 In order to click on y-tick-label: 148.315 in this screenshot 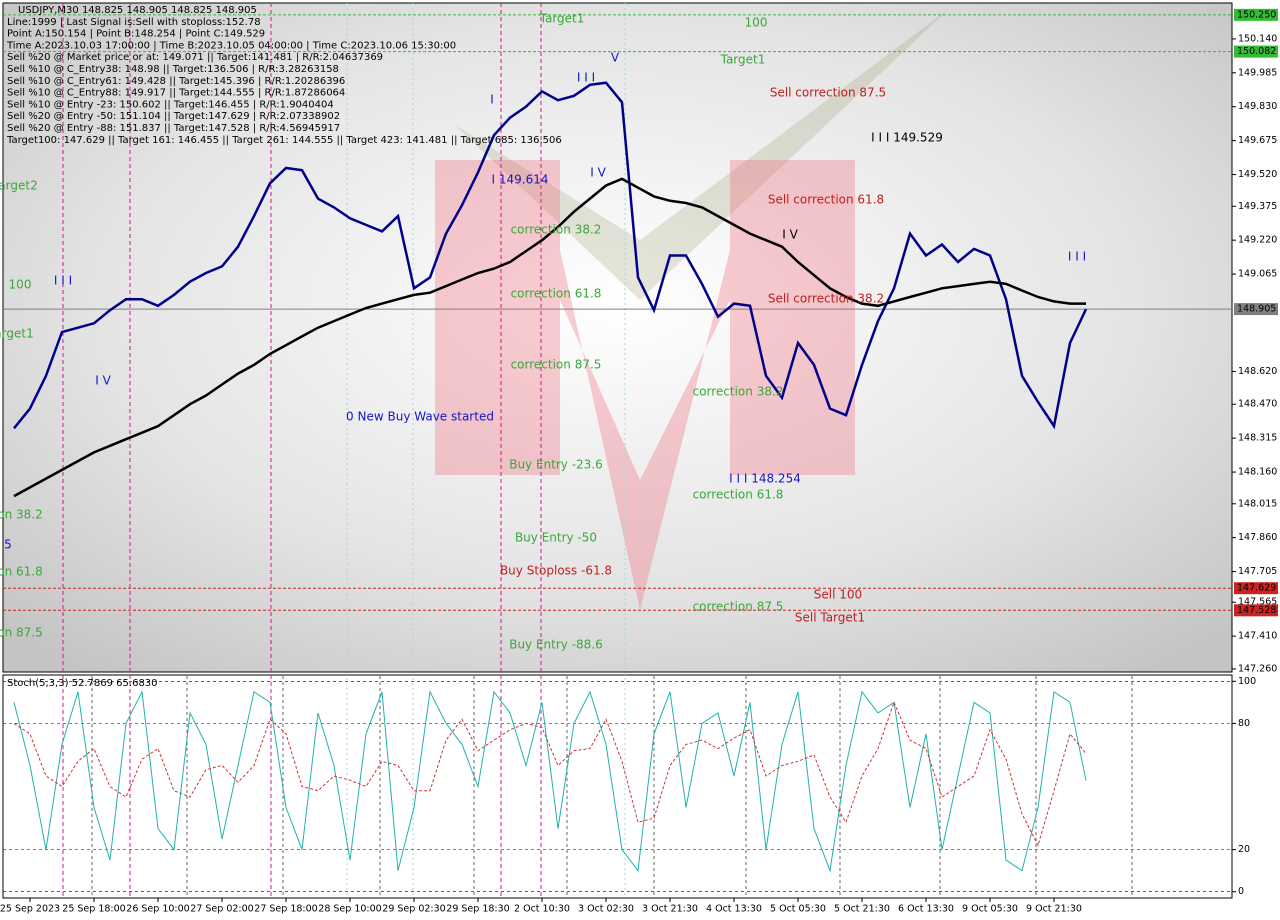, I will do `click(1257, 438)`.